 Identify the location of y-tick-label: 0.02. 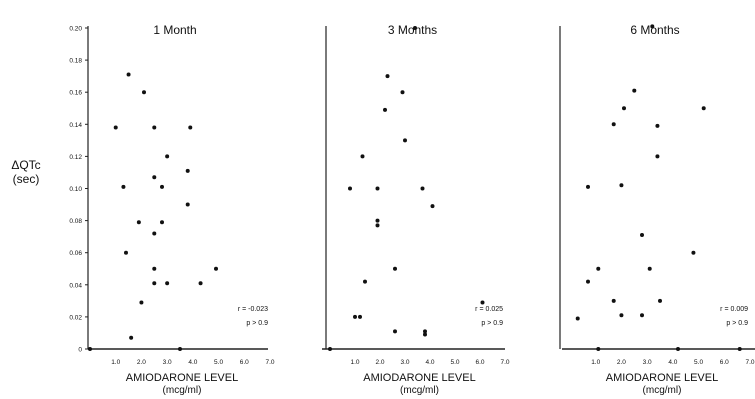
(75, 317).